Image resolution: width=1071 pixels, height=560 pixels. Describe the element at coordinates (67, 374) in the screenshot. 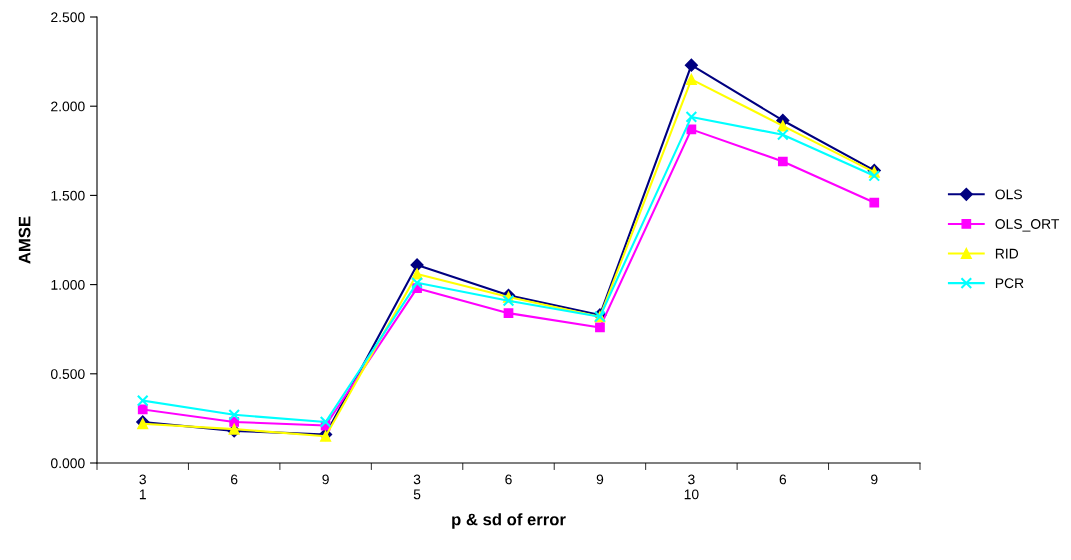

I see `y-tick-label: 0.500` at that location.